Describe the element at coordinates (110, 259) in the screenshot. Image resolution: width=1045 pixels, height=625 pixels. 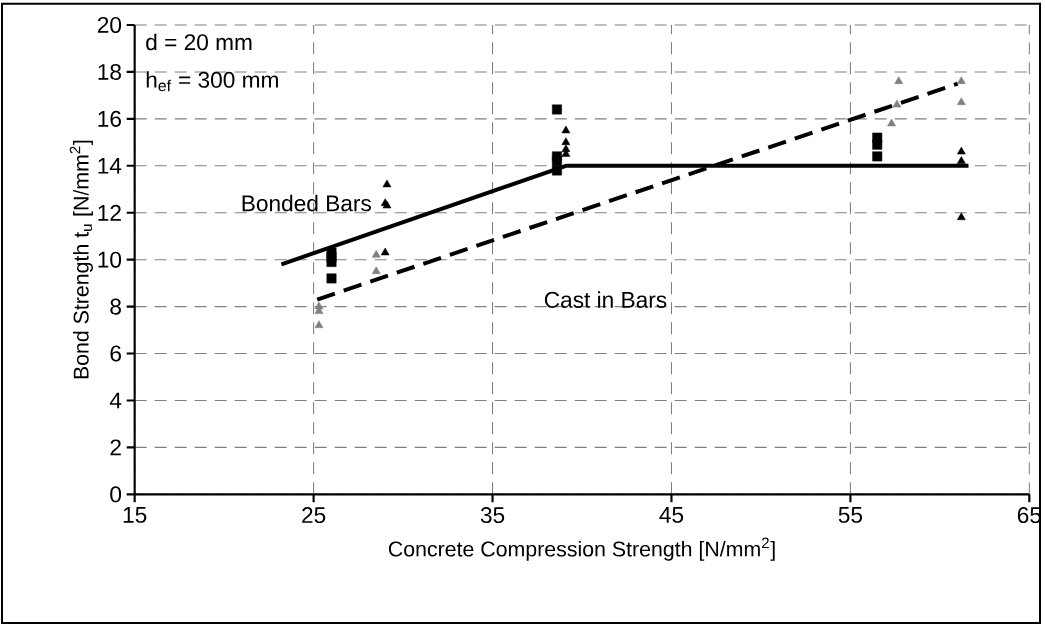
I see `y-tick-label: 10` at that location.